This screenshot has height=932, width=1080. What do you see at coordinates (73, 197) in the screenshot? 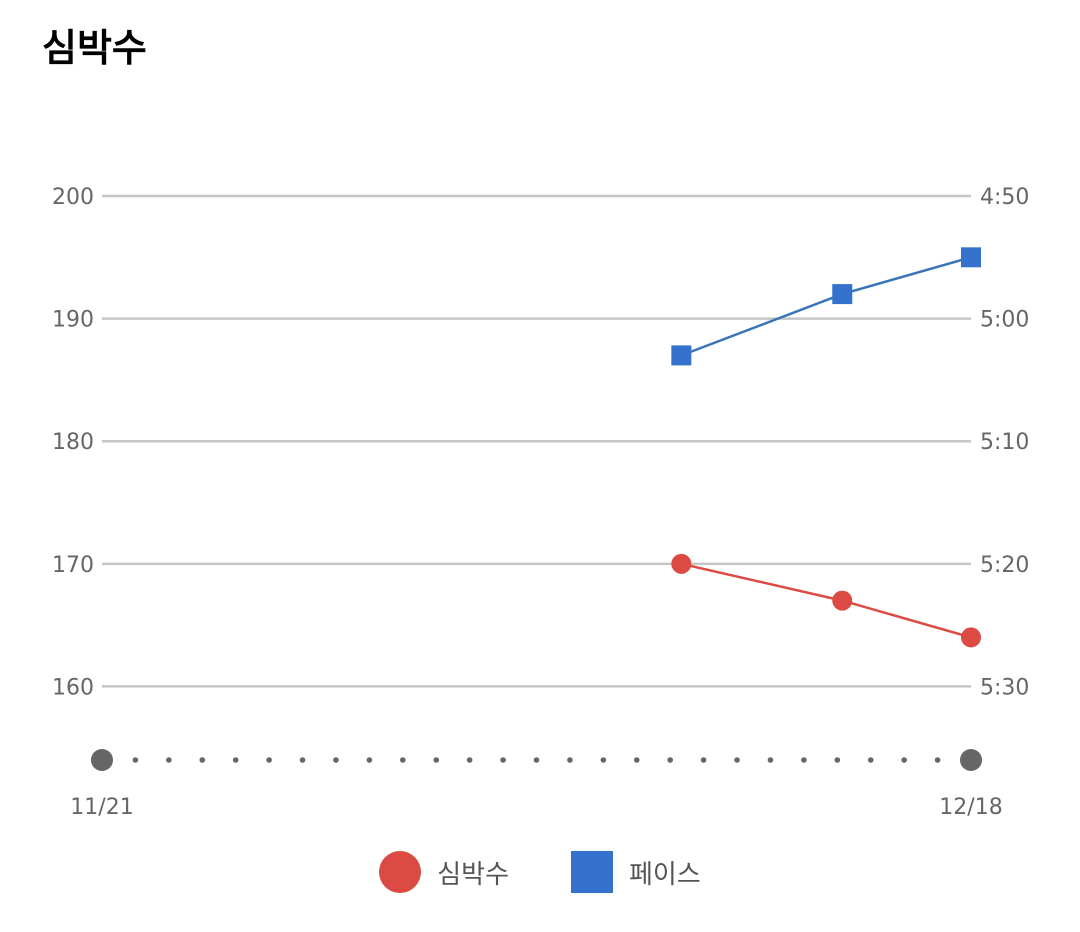
I see `left-tick-label: 200` at bounding box center [73, 197].